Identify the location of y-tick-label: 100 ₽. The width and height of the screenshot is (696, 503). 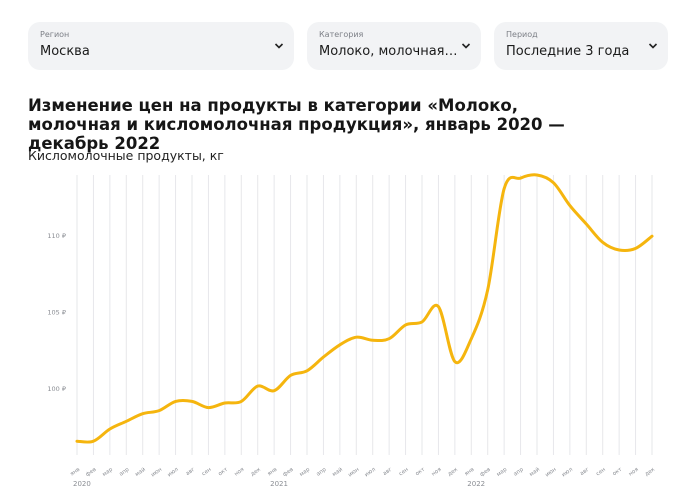
(56, 389).